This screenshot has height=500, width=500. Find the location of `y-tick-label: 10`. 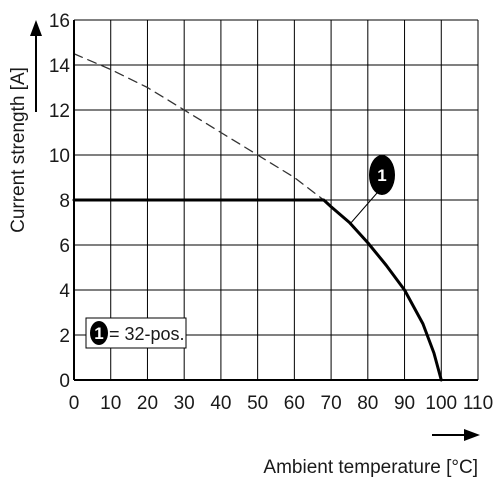

y-tick-label: 10 is located at coordinates (59, 156).